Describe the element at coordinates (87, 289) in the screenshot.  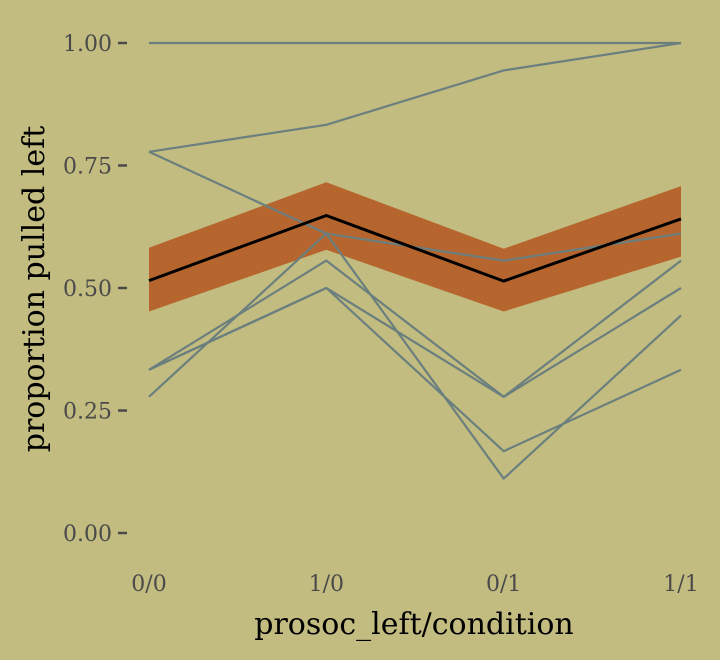
I see `y-tick-label: 0.50` at that location.